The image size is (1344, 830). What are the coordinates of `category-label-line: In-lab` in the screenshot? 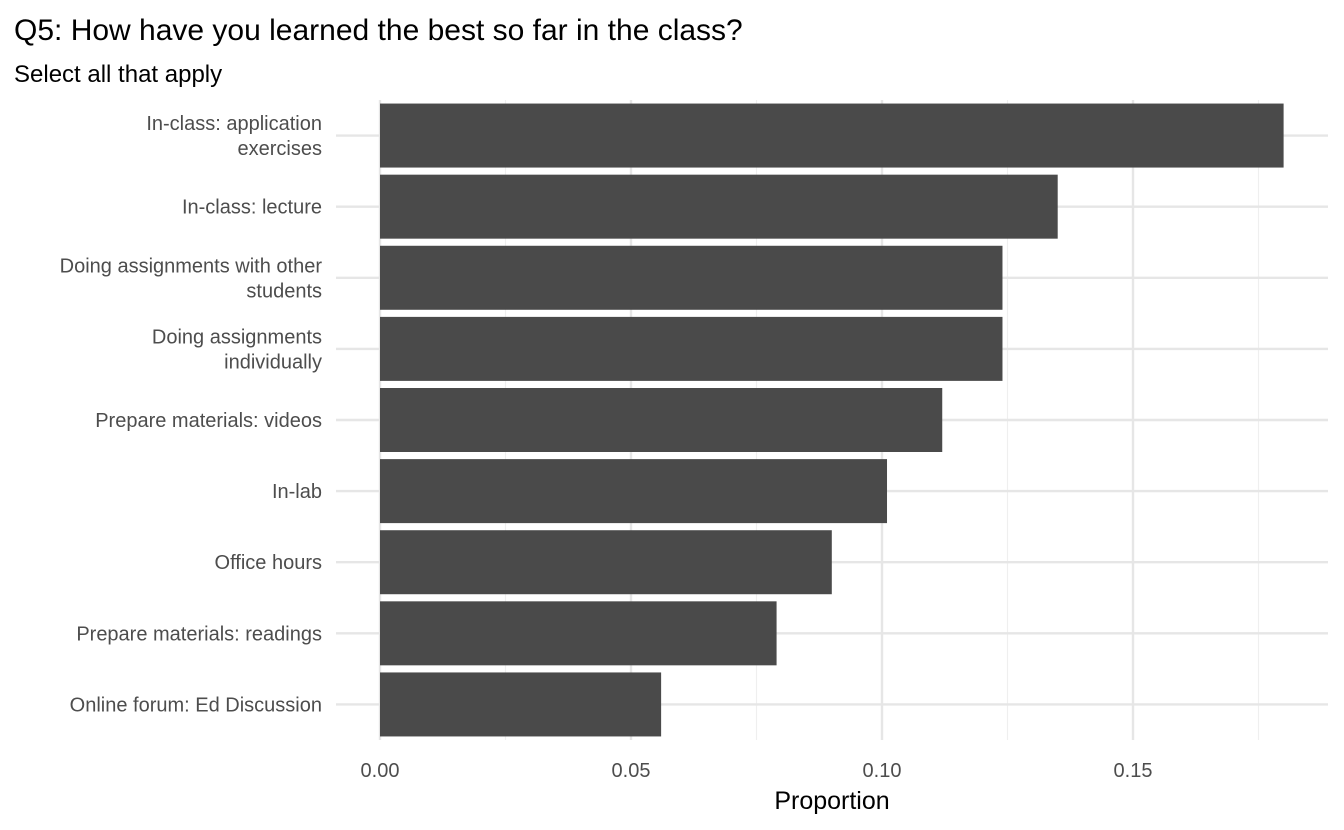 It's located at (297, 492).